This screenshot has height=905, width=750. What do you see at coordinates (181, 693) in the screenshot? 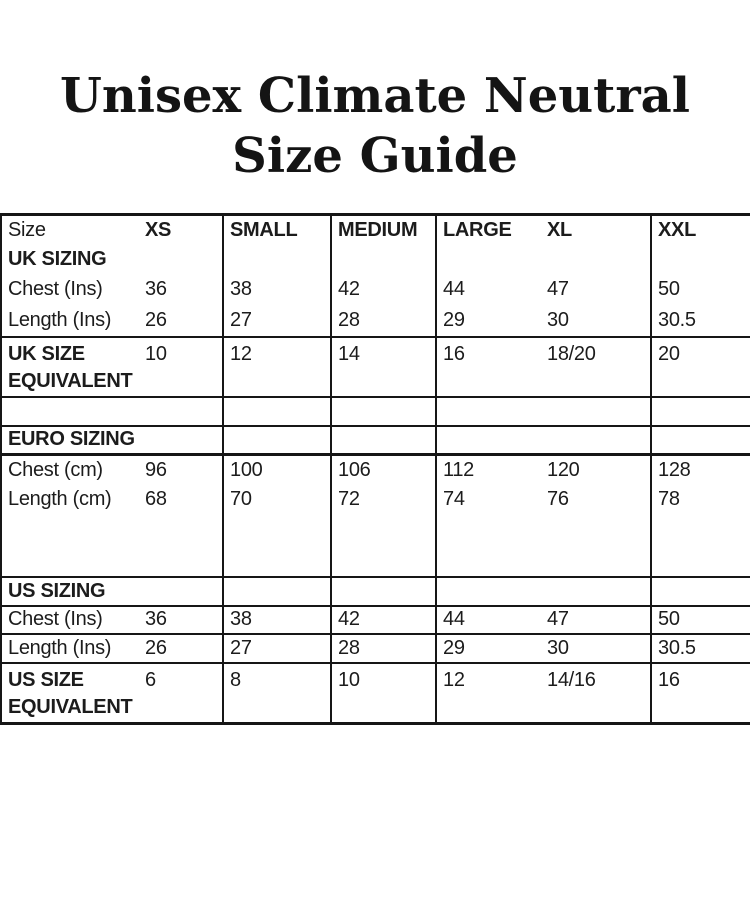
I see `value-cell: 6` at bounding box center [181, 693].